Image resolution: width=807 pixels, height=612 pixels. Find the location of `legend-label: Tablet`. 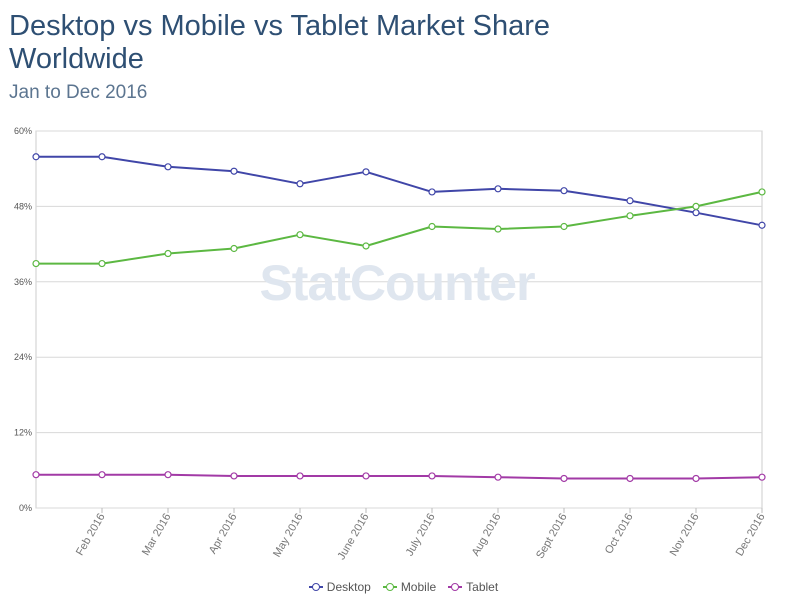

legend-label: Tablet is located at coordinates (482, 587).